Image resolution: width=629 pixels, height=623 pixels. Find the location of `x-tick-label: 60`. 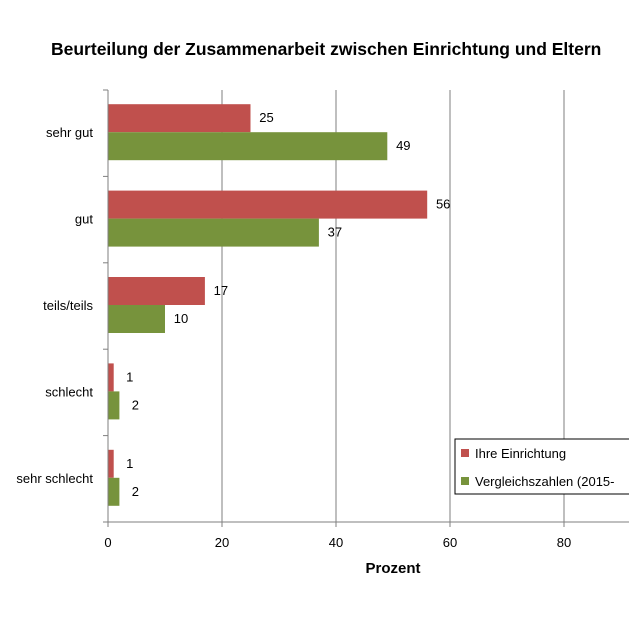

x-tick-label: 60 is located at coordinates (450, 542).